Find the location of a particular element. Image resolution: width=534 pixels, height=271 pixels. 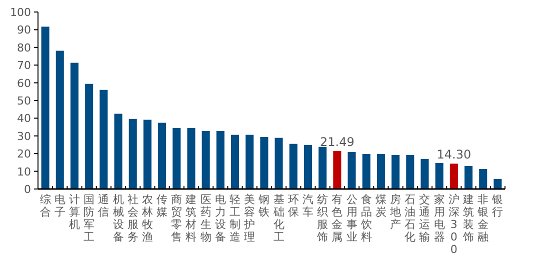

y-tick-label: 10 is located at coordinates (24, 171).